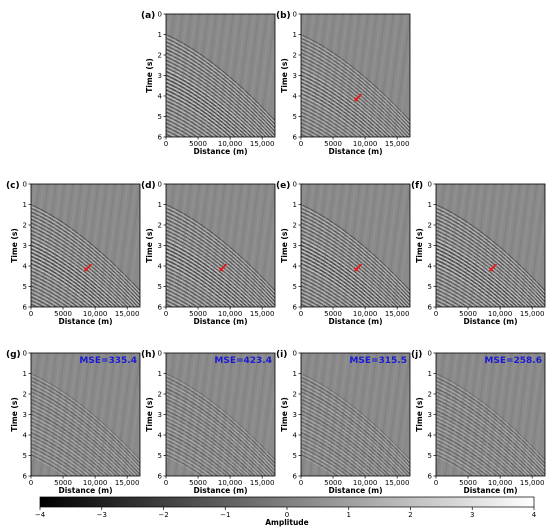 The width and height of the screenshot is (550, 532). Describe the element at coordinates (148, 186) in the screenshot. I see `panel-label: (d)` at that location.